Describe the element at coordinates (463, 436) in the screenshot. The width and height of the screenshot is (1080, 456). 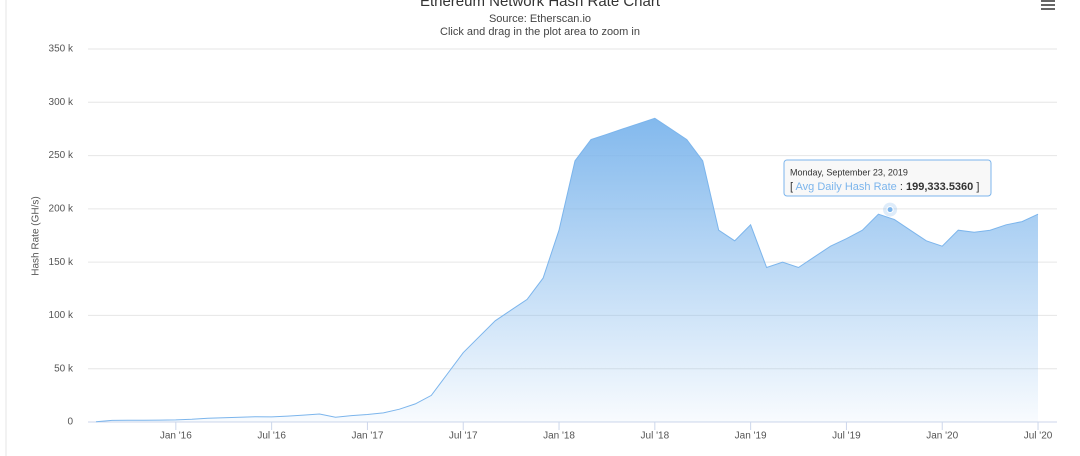
I see `x-tick-label: Jul '17` at that location.